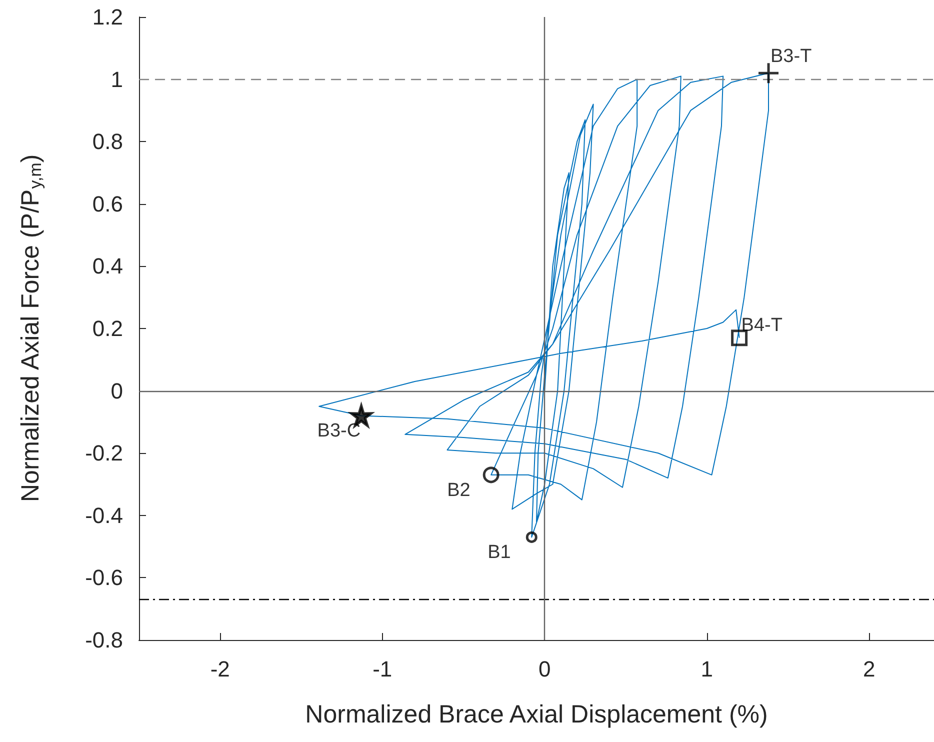 Image resolution: width=934 pixels, height=742 pixels. What do you see at coordinates (116, 391) in the screenshot?
I see `y-tick-label: 0` at bounding box center [116, 391].